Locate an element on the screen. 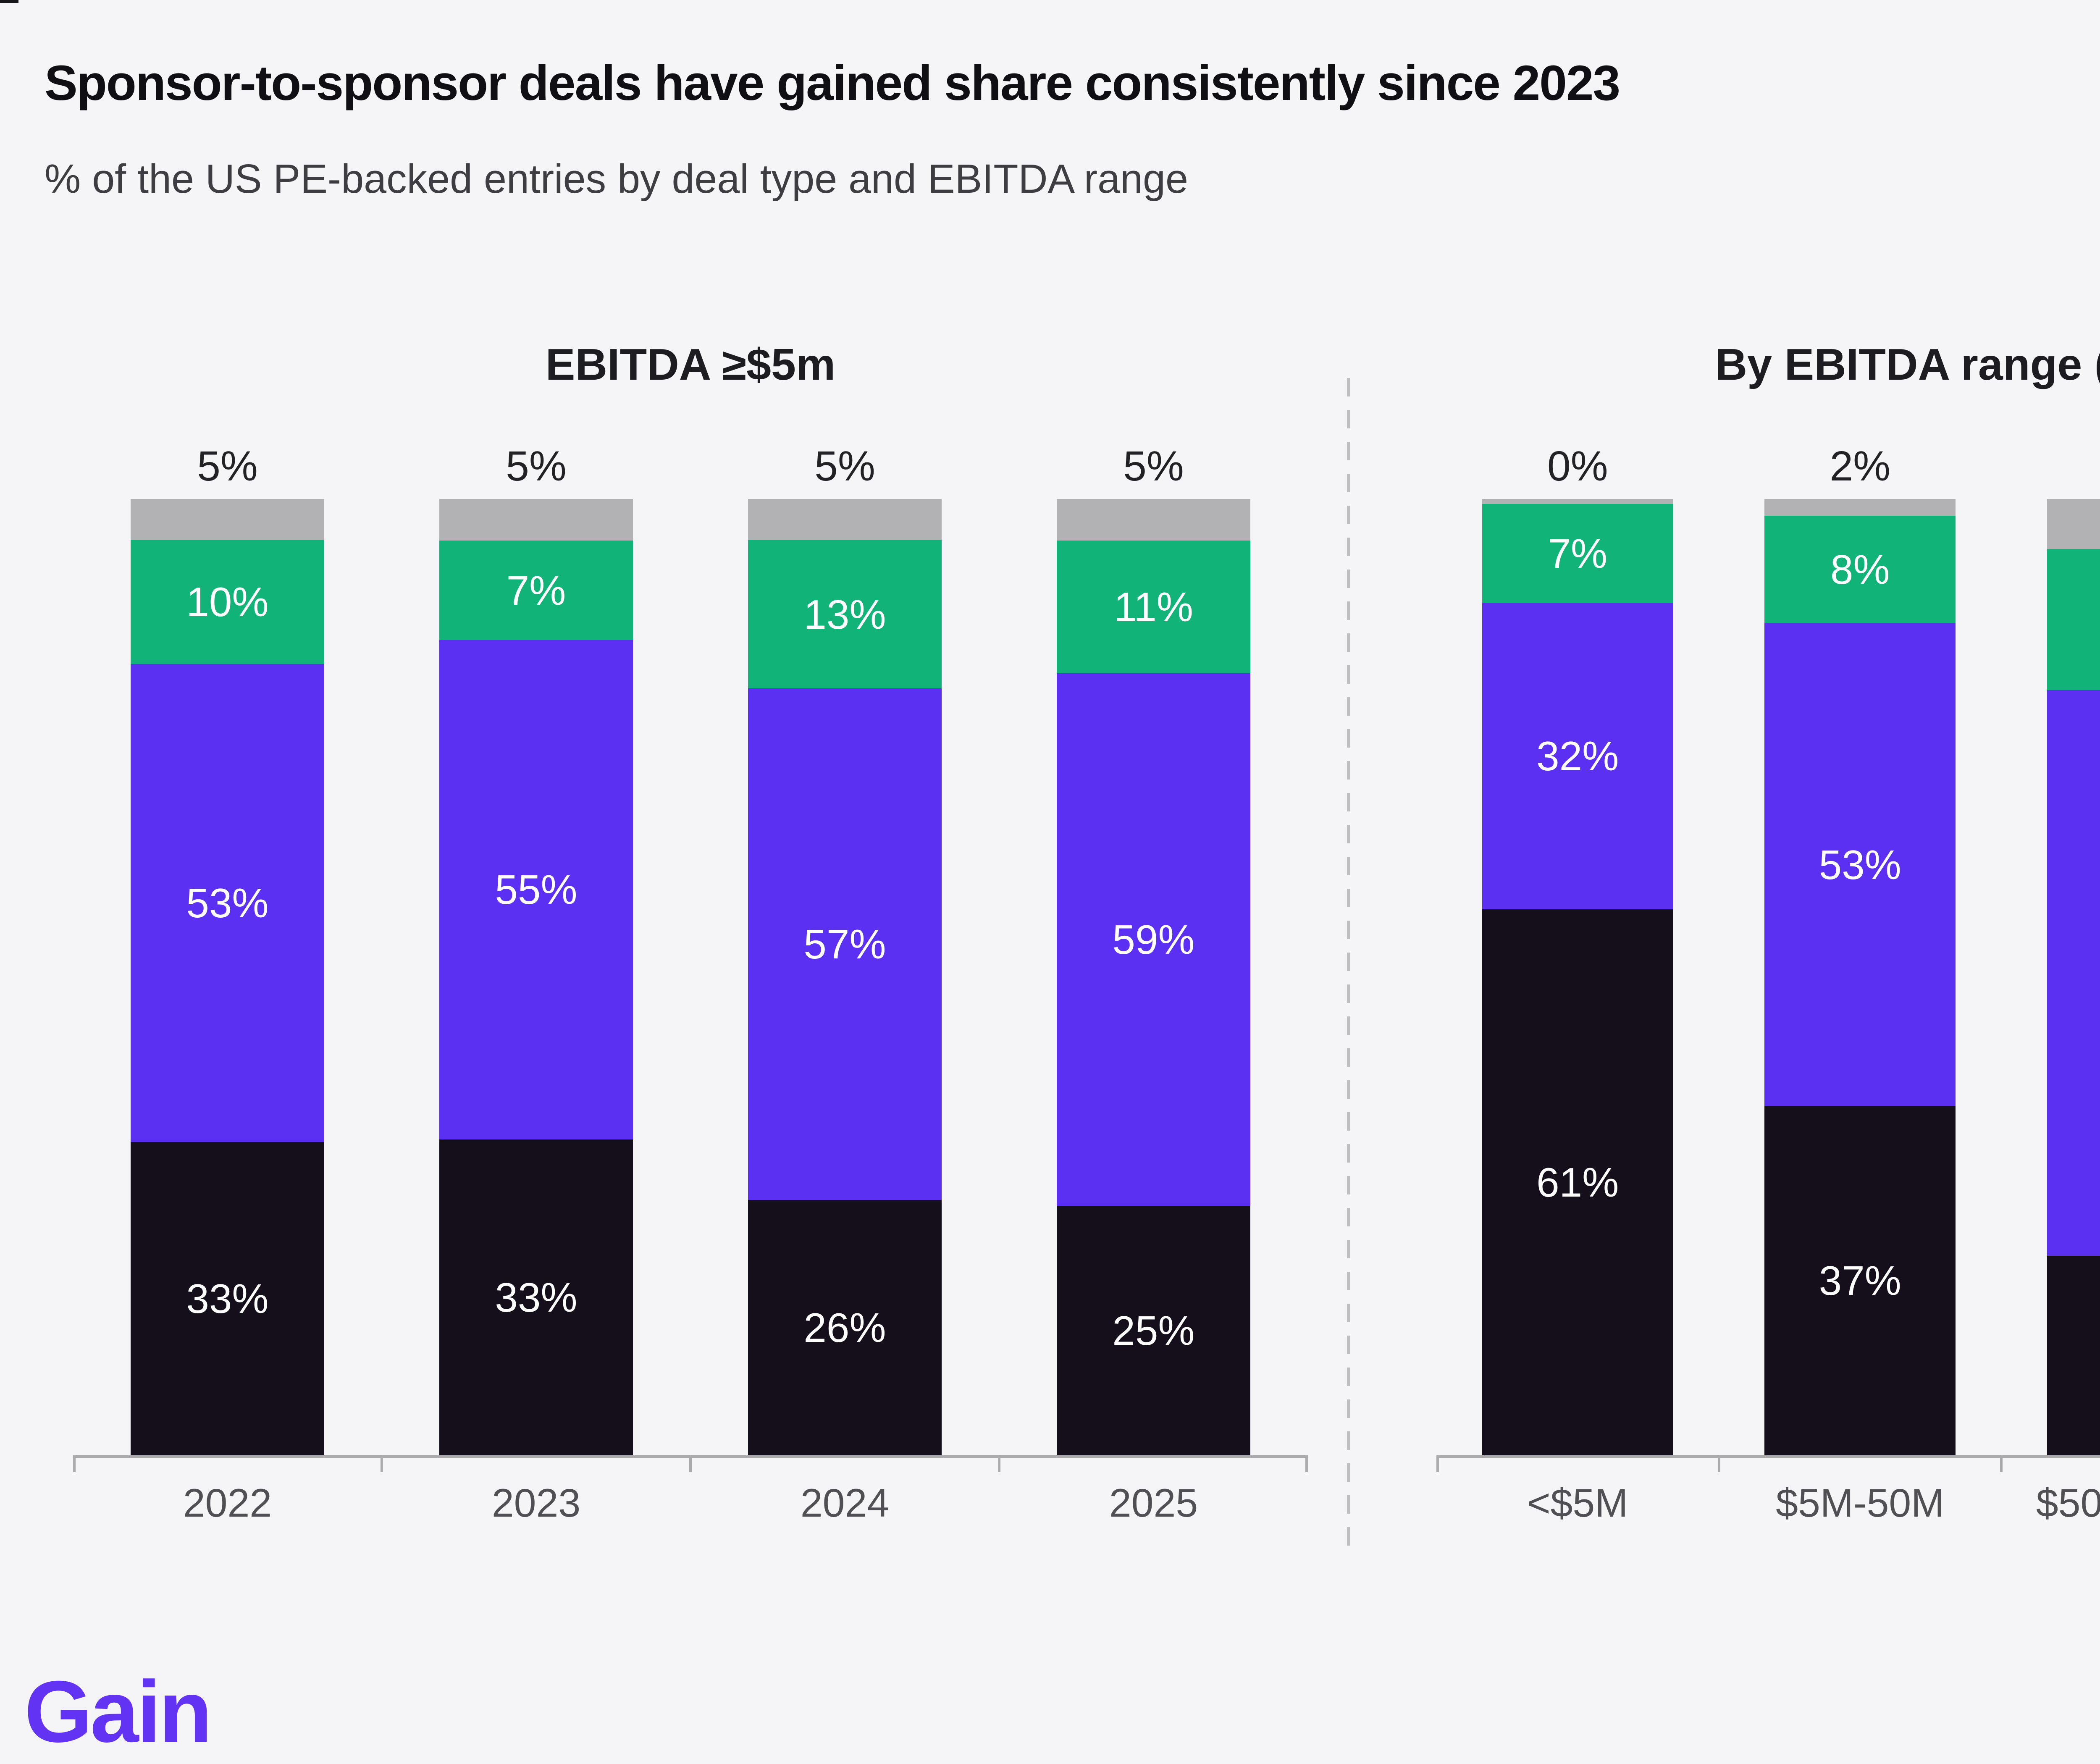 The height and width of the screenshot is (1764, 2100). bar-column: 6%12%63%19% is located at coordinates (2050, 946).